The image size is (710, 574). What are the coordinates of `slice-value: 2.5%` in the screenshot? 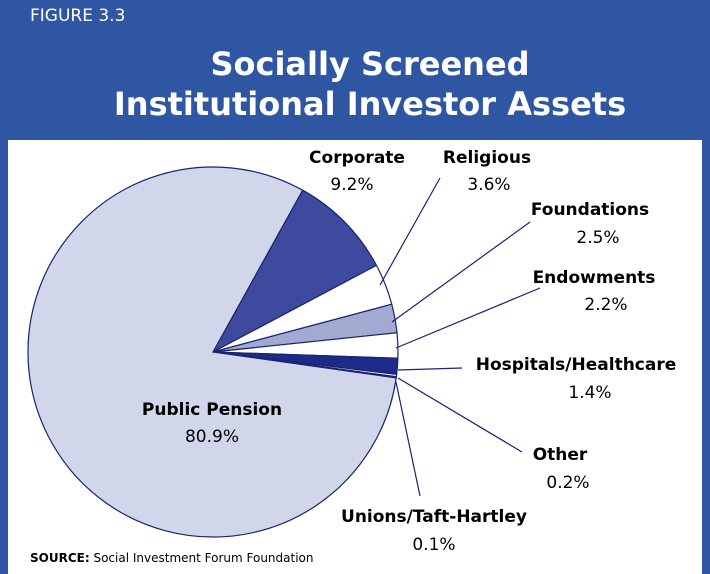 It's located at (597, 238).